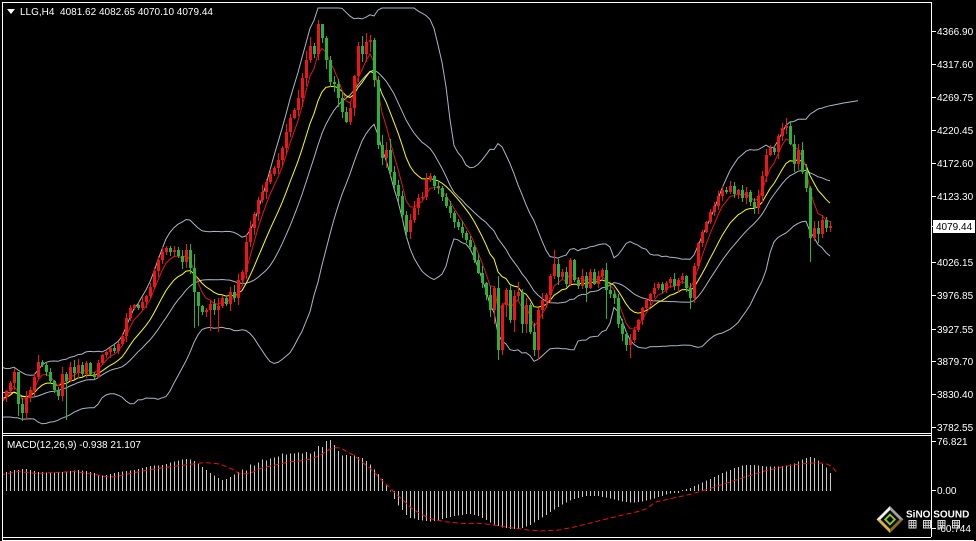  I want to click on svg-text: 4123.30, so click(955, 197).